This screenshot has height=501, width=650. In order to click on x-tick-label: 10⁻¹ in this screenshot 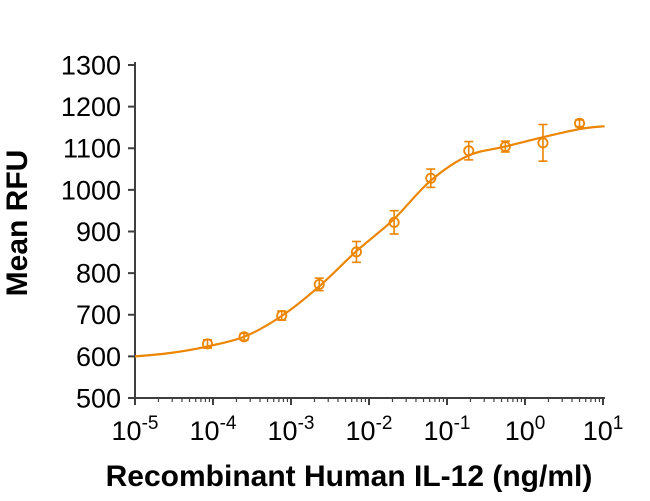, I will do `click(447, 429)`.